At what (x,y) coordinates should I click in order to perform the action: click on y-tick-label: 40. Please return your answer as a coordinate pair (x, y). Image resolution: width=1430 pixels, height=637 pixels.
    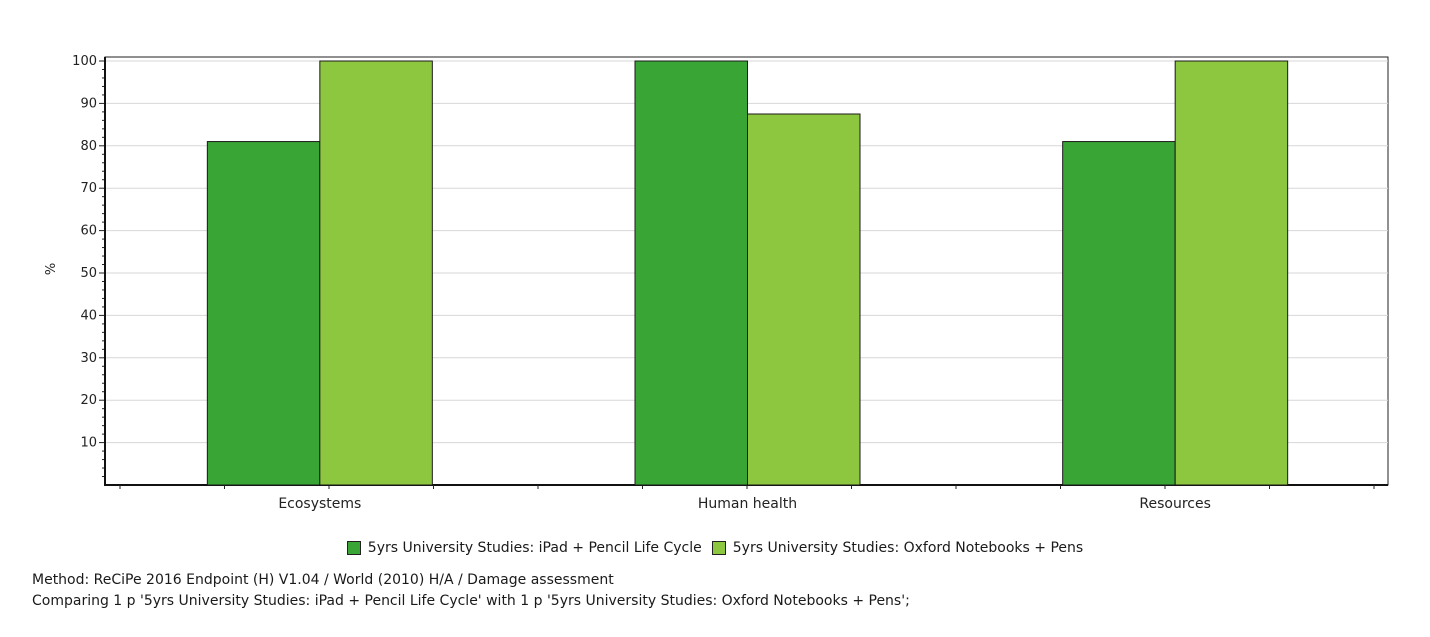
    Looking at the image, I should click on (88, 315).